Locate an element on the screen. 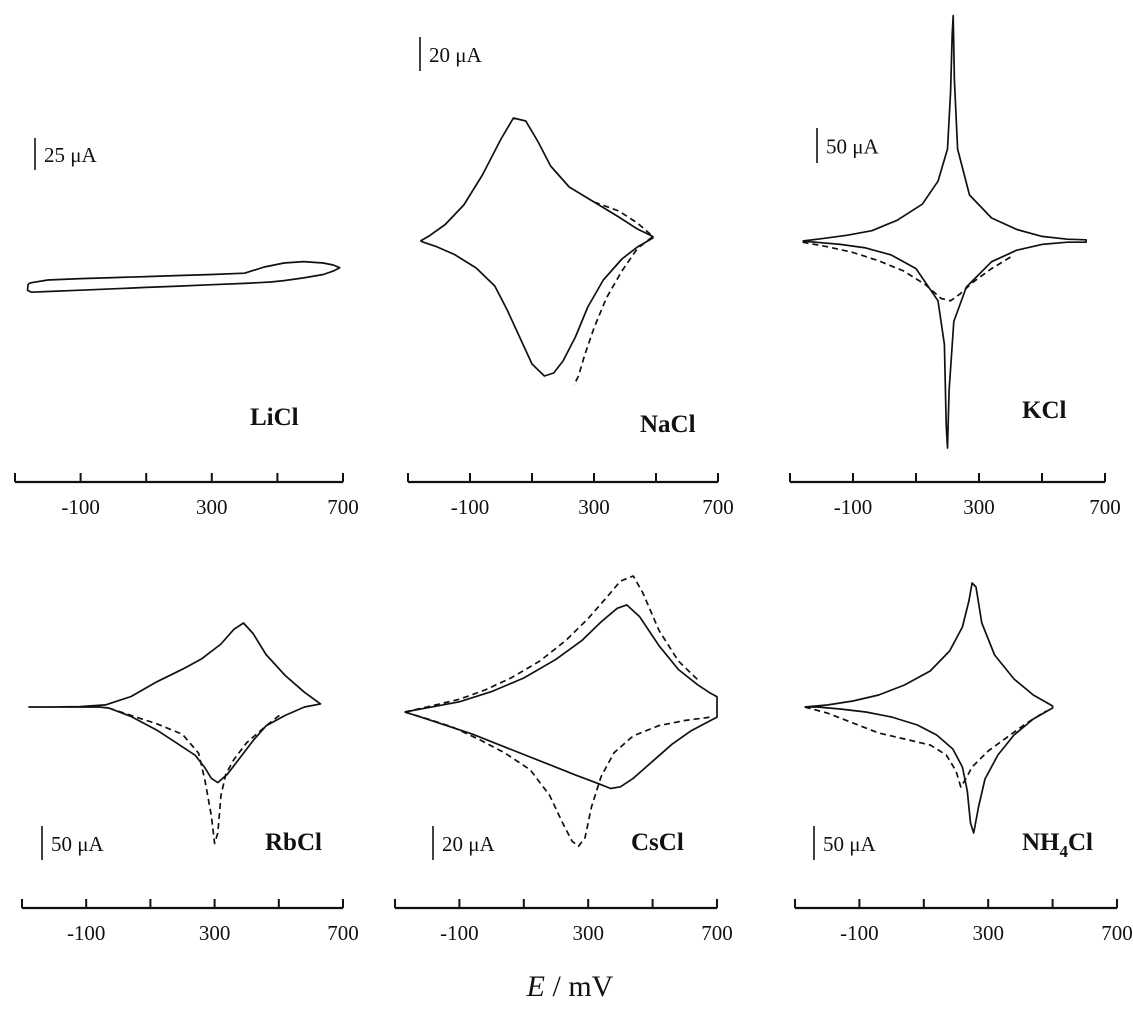 This screenshot has height=1009, width=1133. x-axis-symbol: E is located at coordinates (535, 986).